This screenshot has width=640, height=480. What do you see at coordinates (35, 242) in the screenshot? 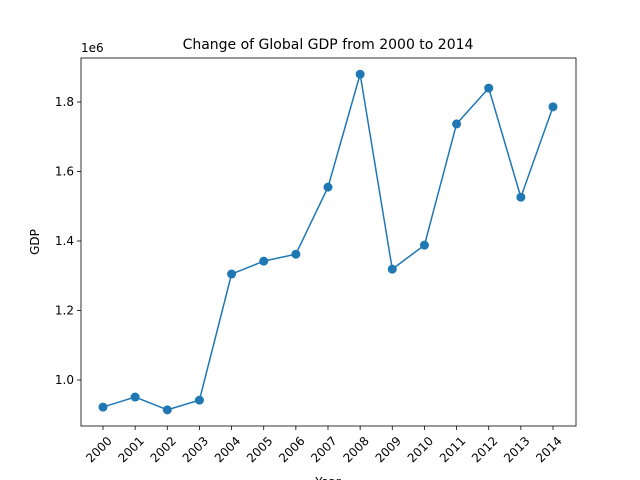
I see `y-axis-label: GDP` at bounding box center [35, 242].